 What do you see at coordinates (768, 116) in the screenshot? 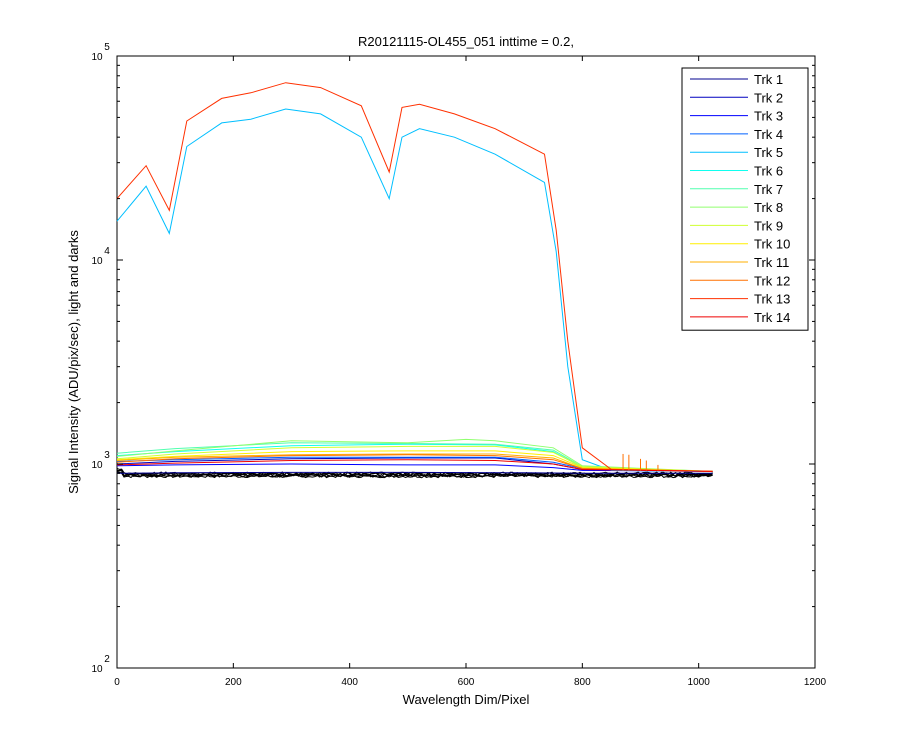
I see `legend-label: Trk 3` at bounding box center [768, 116].